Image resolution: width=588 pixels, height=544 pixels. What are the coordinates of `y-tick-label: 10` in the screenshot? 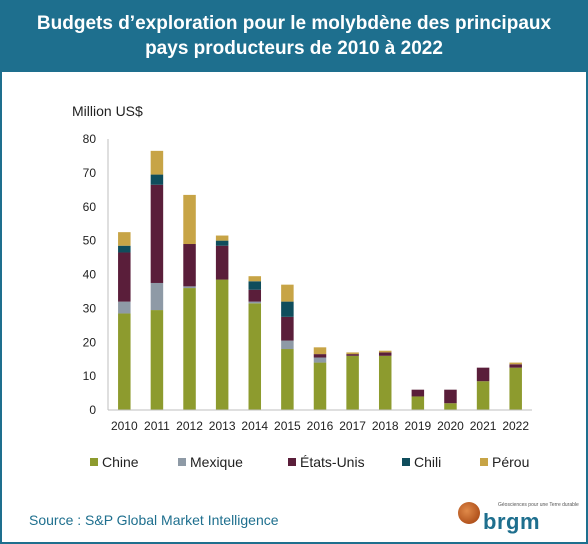 It's located at (90, 376).